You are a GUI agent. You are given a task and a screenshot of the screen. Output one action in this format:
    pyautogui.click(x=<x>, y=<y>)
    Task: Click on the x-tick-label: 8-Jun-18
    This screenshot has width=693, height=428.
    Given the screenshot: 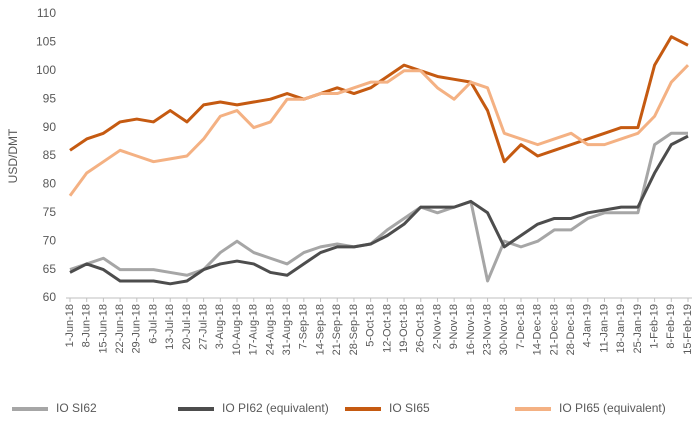 What is the action you would take?
    pyautogui.click(x=87, y=325)
    